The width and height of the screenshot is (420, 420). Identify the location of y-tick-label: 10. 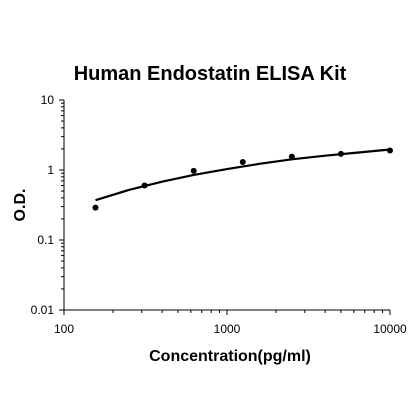
(48, 100).